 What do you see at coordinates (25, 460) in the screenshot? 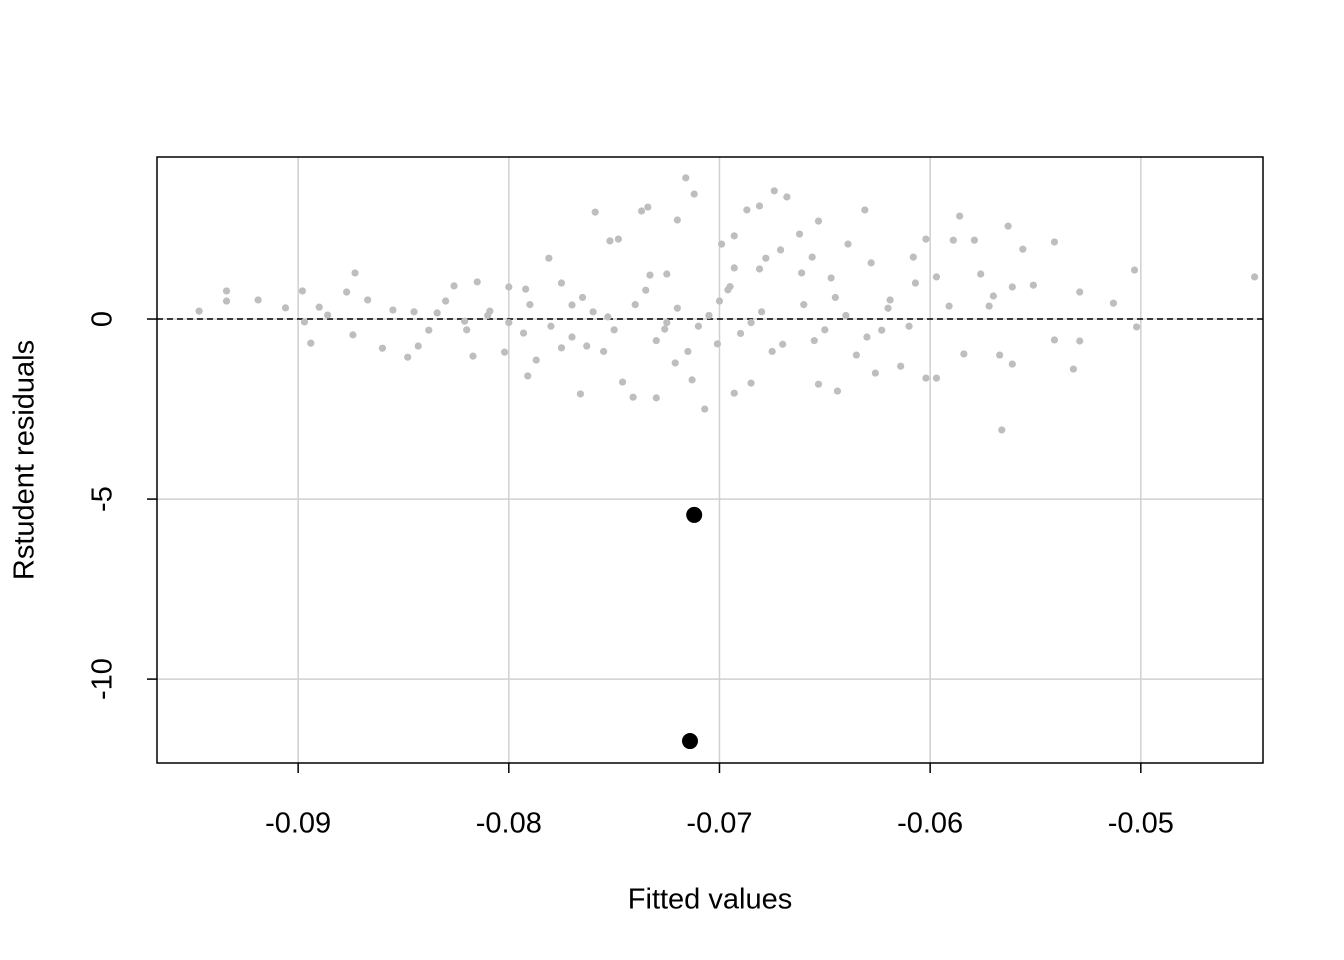
I see `y-axis-label: Rstudent residuals` at bounding box center [25, 460].